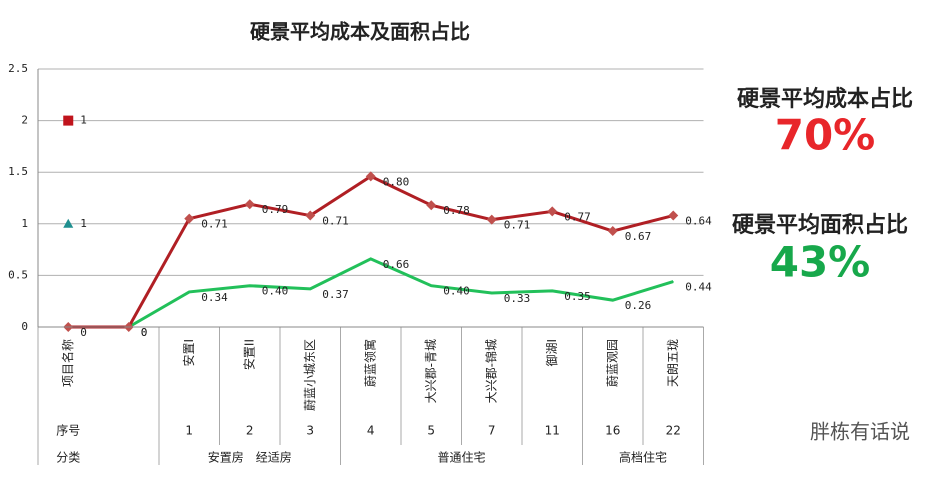  What do you see at coordinates (860, 432) in the screenshot?
I see `watermark: 胖栋有话说` at bounding box center [860, 432].